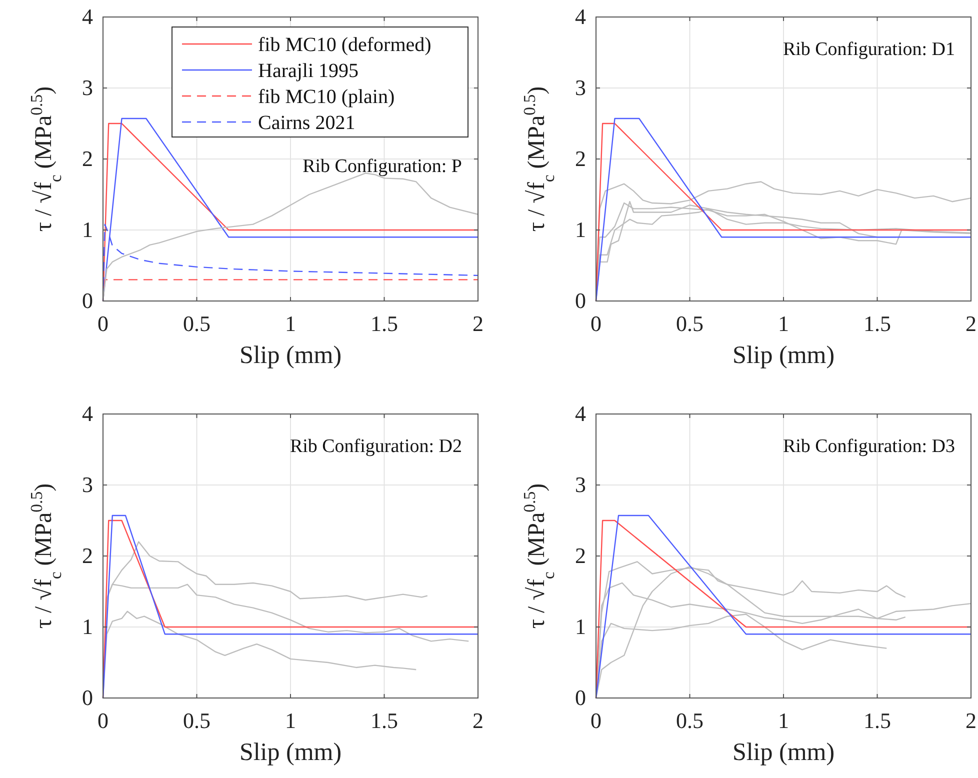 The width and height of the screenshot is (978, 778). Describe the element at coordinates (307, 123) in the screenshot. I see `legend-label: Cairns 2021` at that location.